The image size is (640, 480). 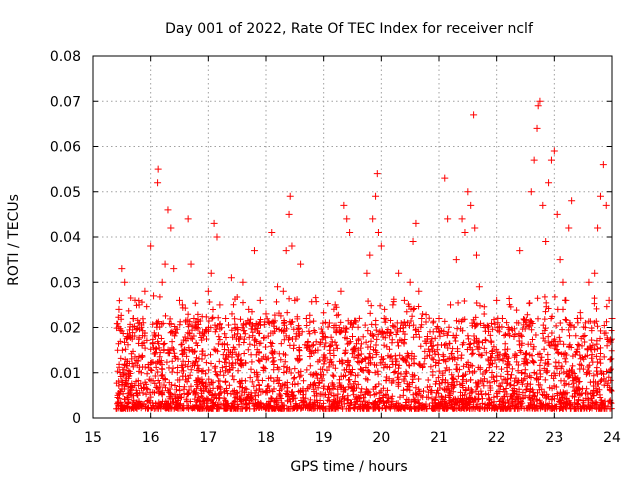 What do you see at coordinates (324, 438) in the screenshot?
I see `x-tick-label: 19` at bounding box center [324, 438].